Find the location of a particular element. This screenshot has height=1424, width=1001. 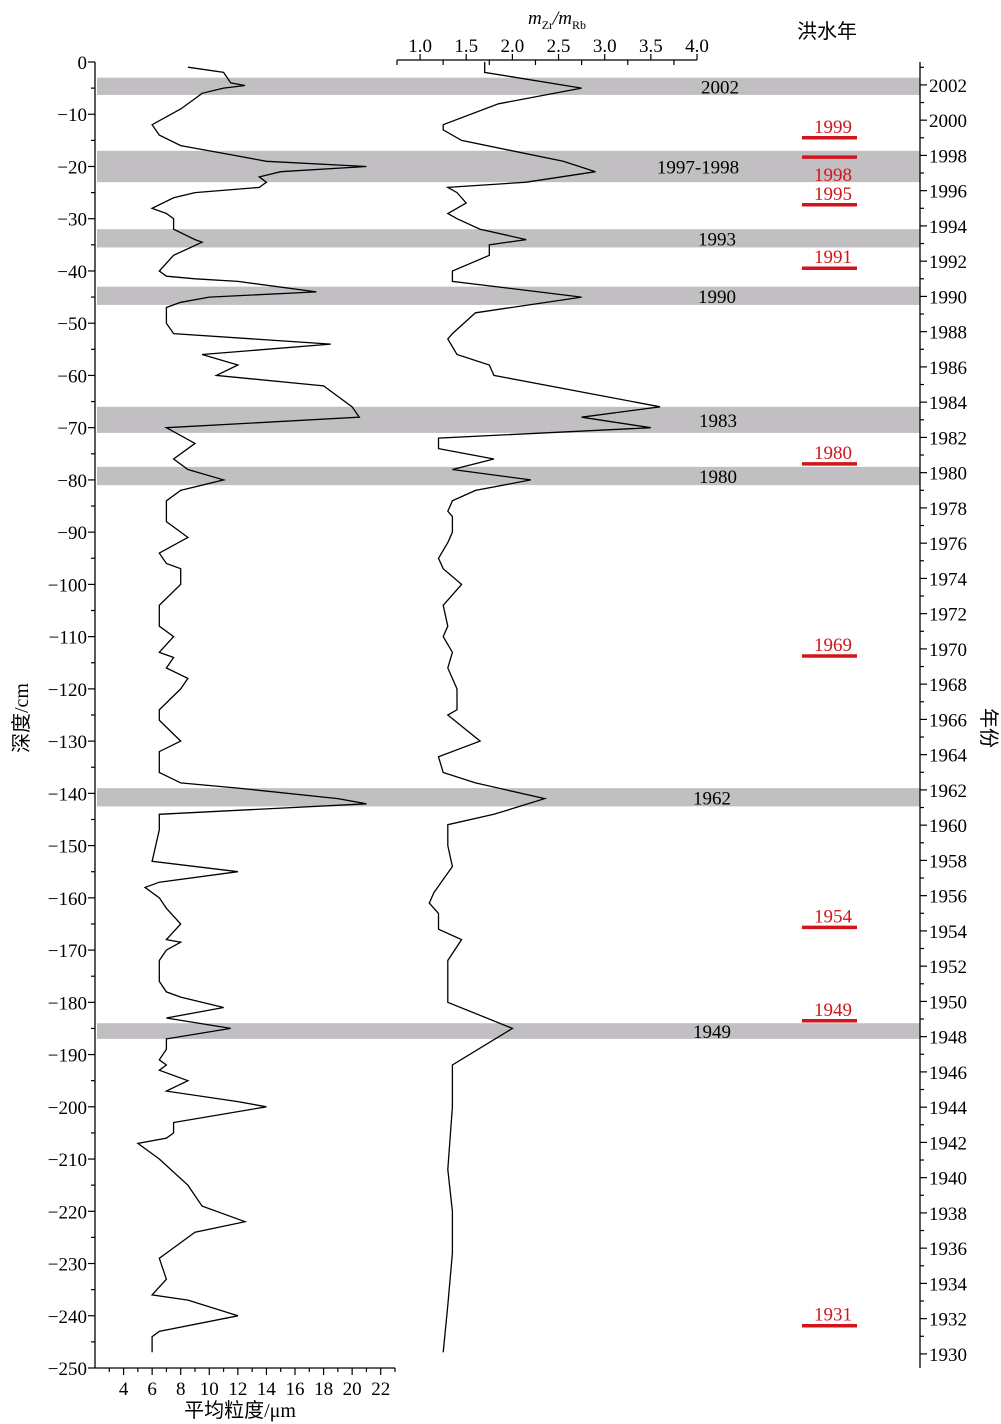

year-tick-label: 1978 is located at coordinates (948, 509).